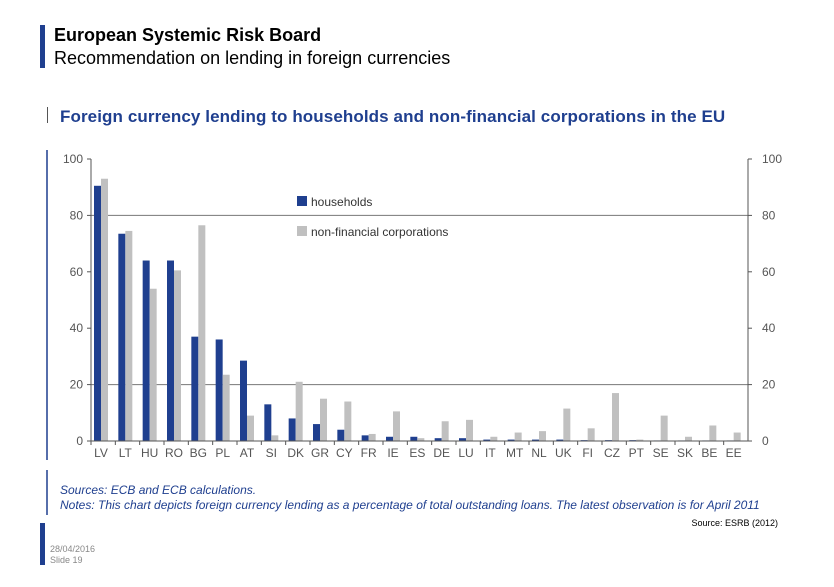  What do you see at coordinates (348, 421) in the screenshot?
I see `bar-nfc-cy` at bounding box center [348, 421].